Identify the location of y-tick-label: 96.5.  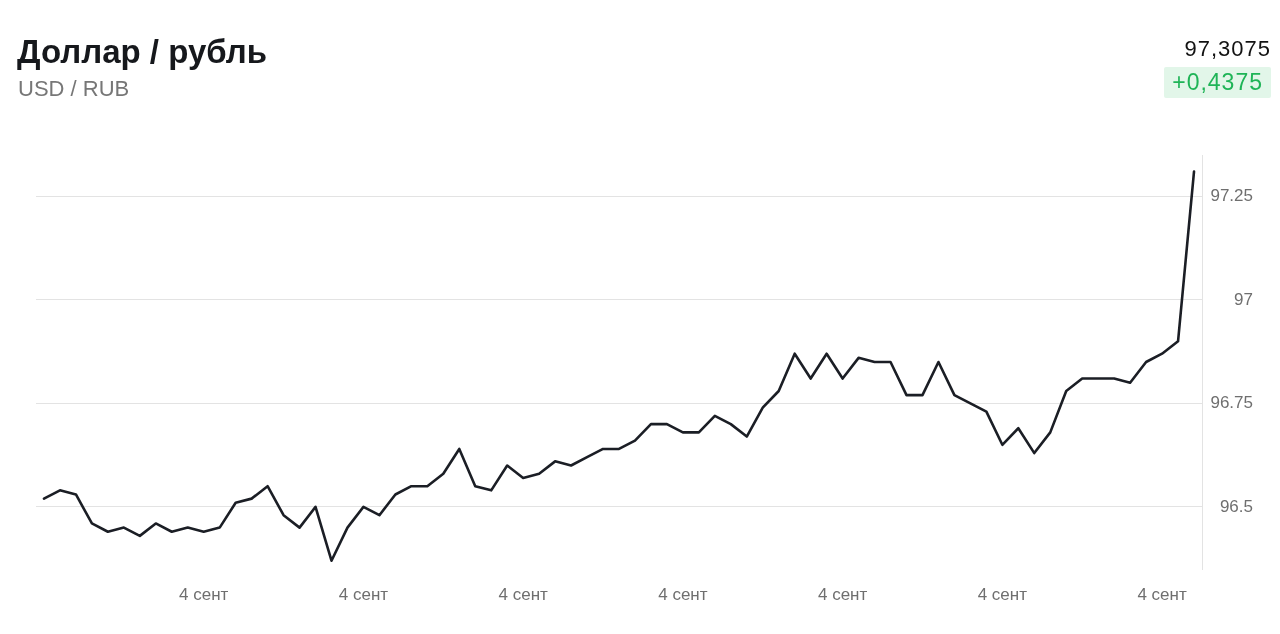
(1236, 506).